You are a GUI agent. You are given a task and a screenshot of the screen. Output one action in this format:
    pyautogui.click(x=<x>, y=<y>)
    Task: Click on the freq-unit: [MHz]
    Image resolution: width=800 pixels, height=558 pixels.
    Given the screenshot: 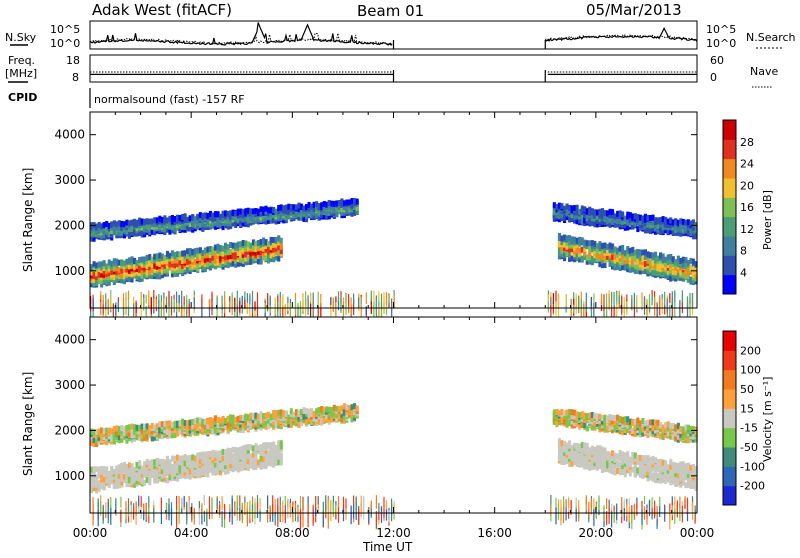 What is the action you would take?
    pyautogui.click(x=21, y=73)
    